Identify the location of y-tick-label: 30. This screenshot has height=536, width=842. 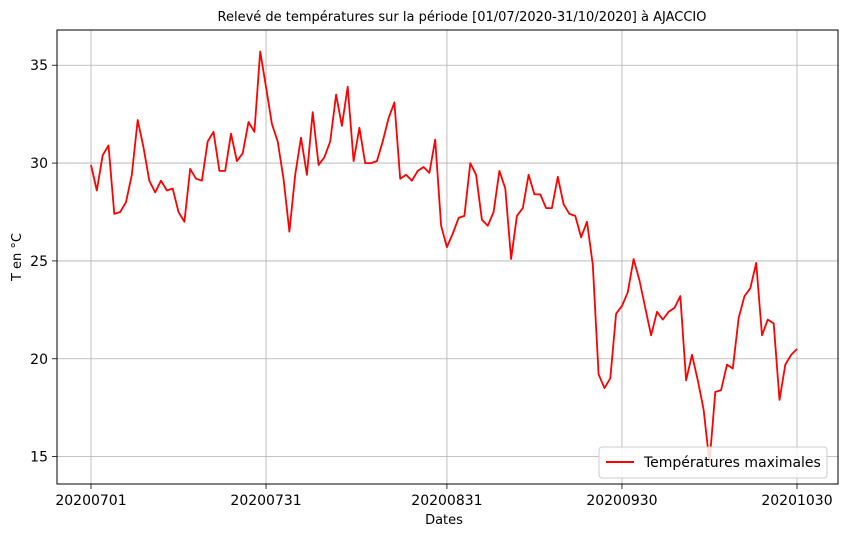
(39, 164).